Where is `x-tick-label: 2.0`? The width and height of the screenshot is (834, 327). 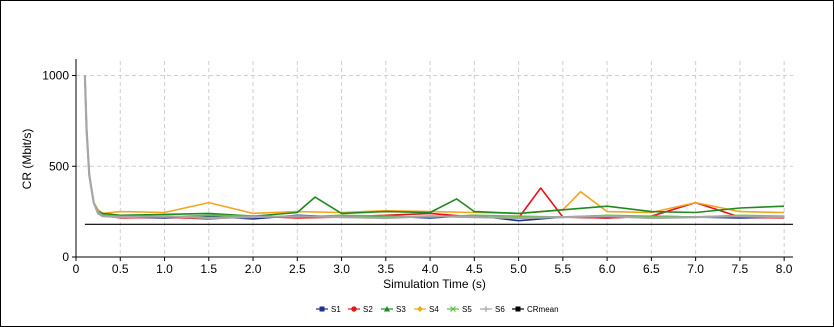
x-tick-label: 2.0 is located at coordinates (253, 269).